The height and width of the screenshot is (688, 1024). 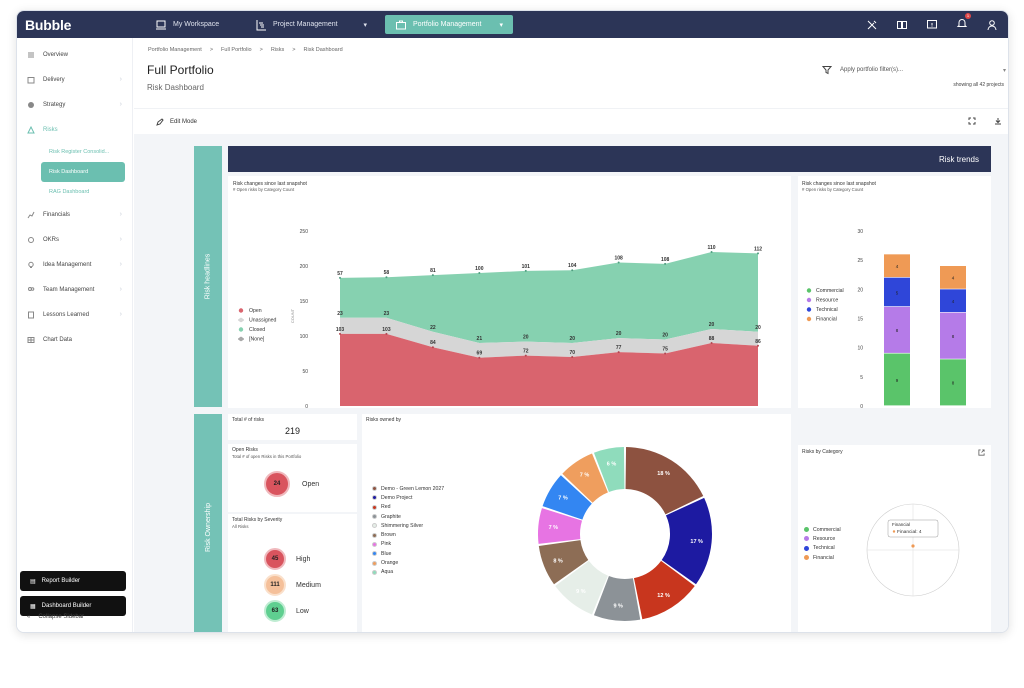 What do you see at coordinates (311, 24) in the screenshot?
I see `nav-project-management: Project Management ▾` at bounding box center [311, 24].